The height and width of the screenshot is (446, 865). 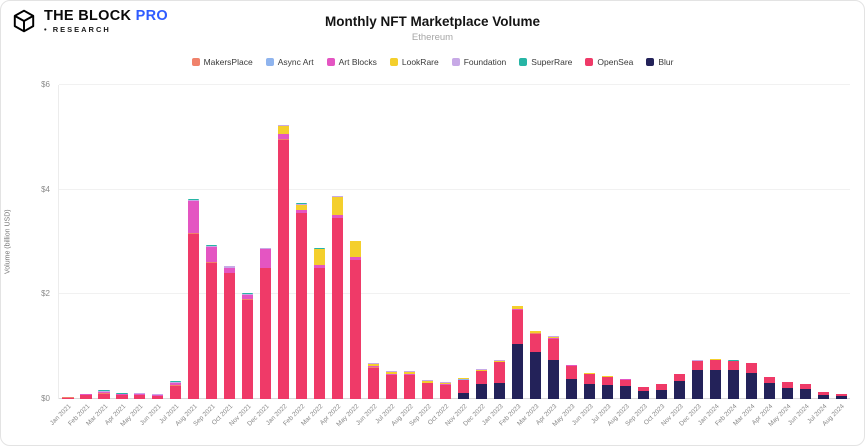 What do you see at coordinates (603, 255) in the screenshot?
I see `bar-column: Jul 2023` at bounding box center [603, 255].